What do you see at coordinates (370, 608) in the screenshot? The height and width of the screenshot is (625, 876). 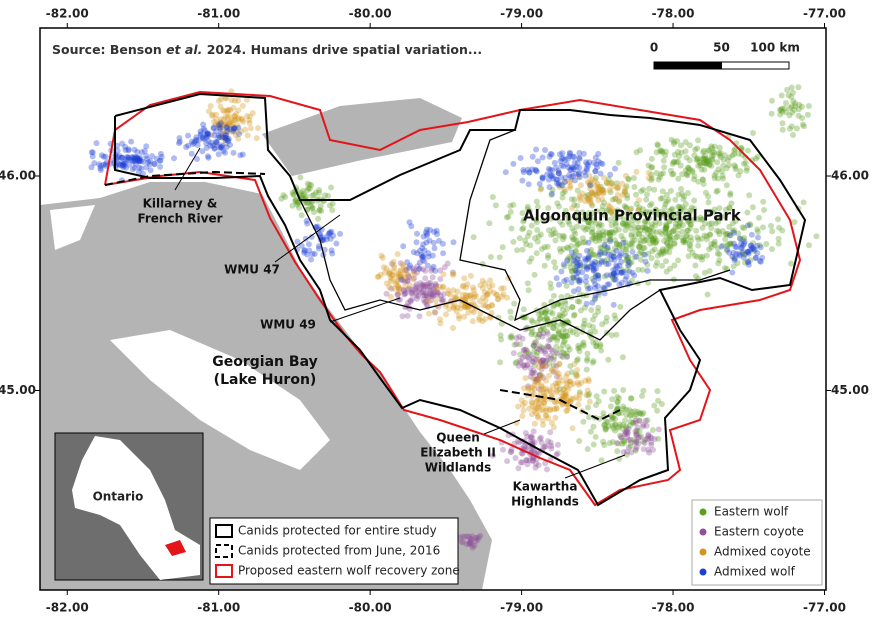 I see `x-tick-label: -80.00` at bounding box center [370, 608].